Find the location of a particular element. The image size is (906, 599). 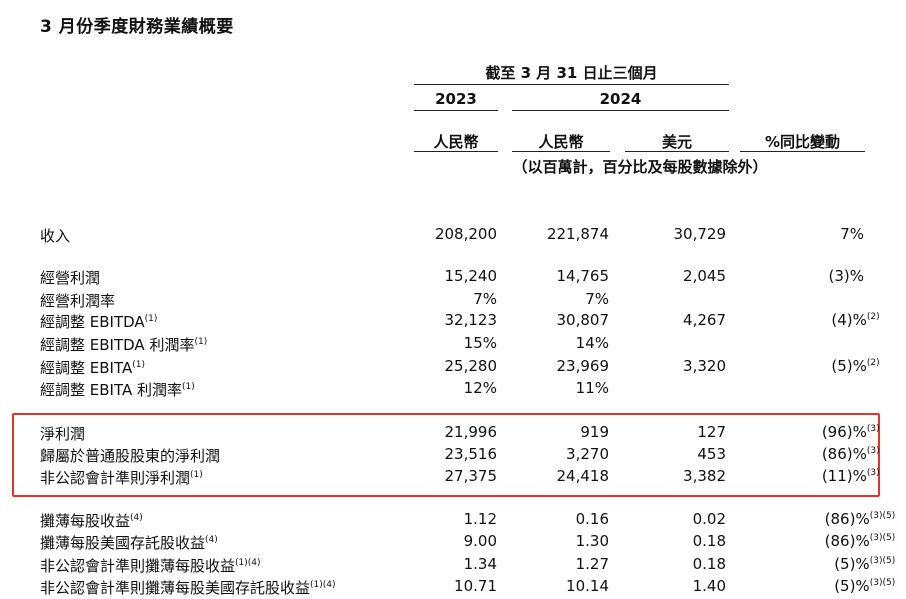

value-2023-rmb: 27,375 is located at coordinates (471, 476).